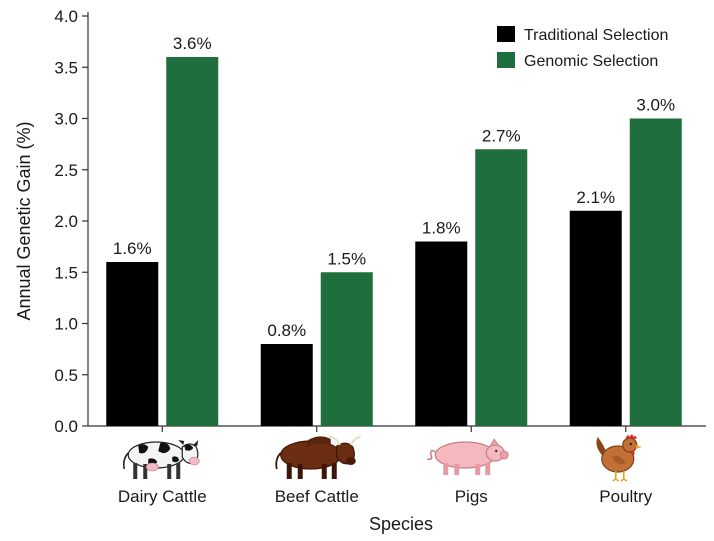 Image resolution: width=714 pixels, height=541 pixels. I want to click on legend-label: Traditional Selection, so click(596, 35).